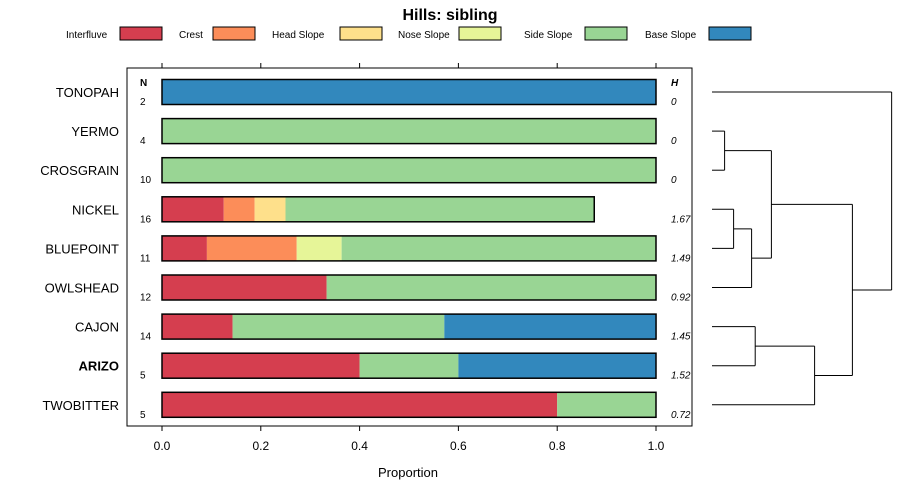  I want to click on n-value: 12, so click(146, 298).